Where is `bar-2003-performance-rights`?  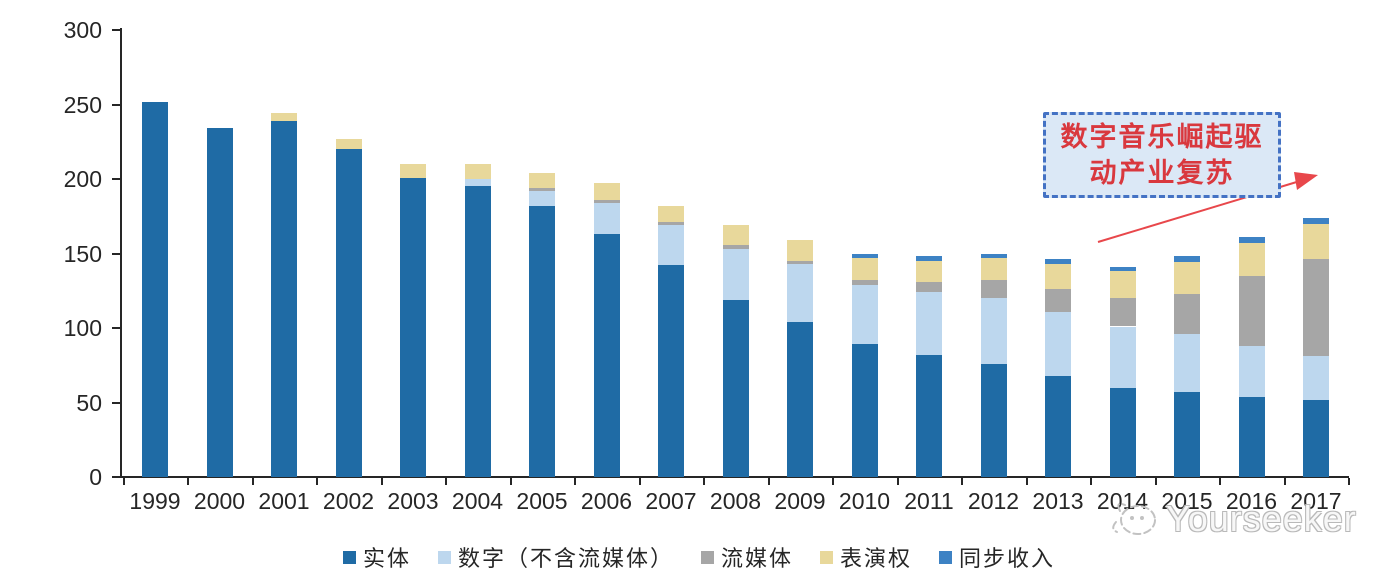 bar-2003-performance-rights is located at coordinates (413, 171).